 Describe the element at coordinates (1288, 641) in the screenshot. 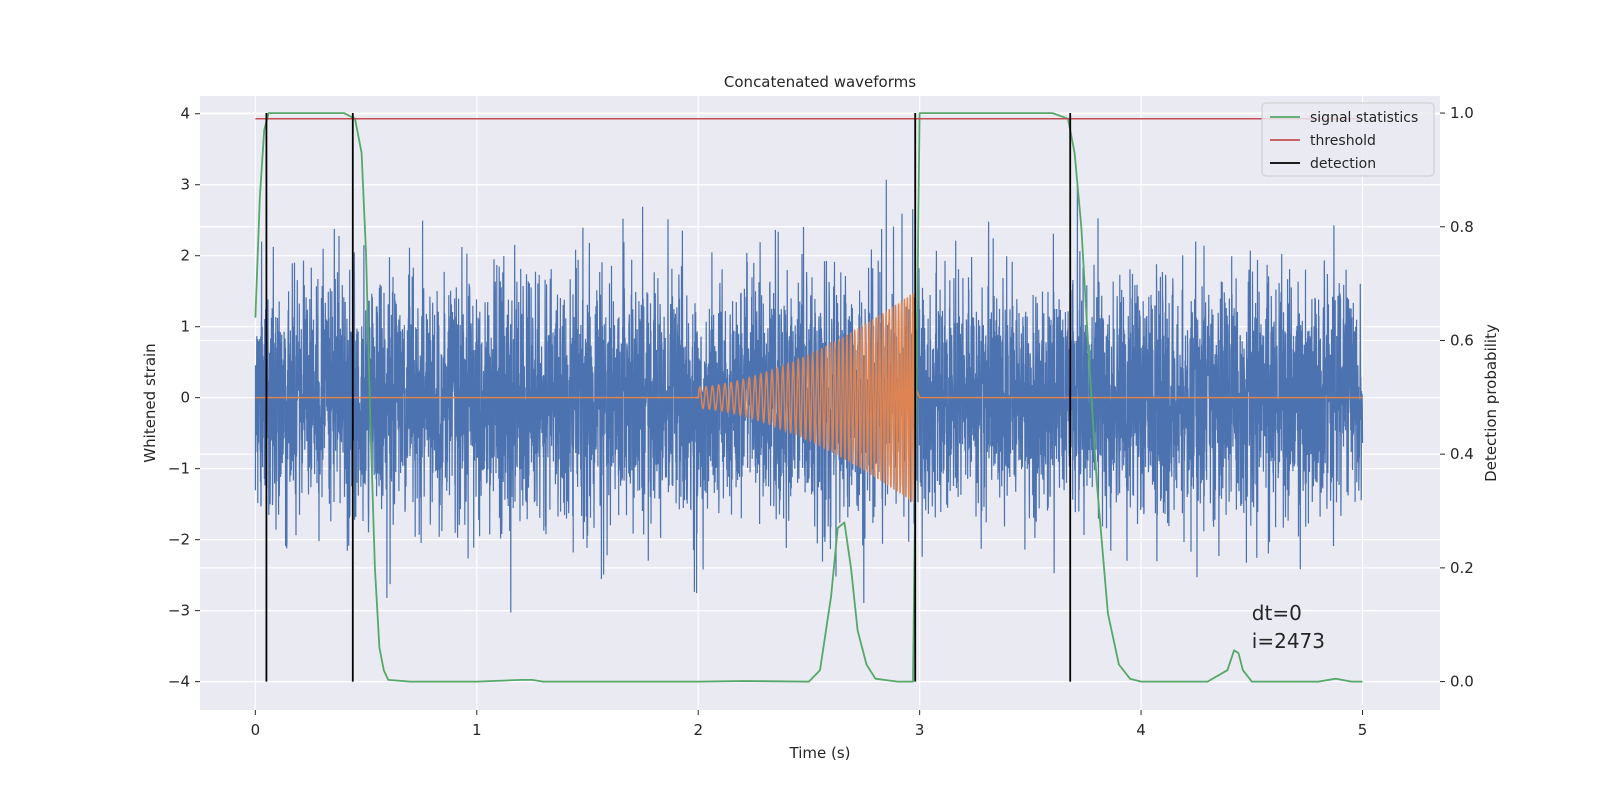

I see `annotation-1: i=2473` at that location.